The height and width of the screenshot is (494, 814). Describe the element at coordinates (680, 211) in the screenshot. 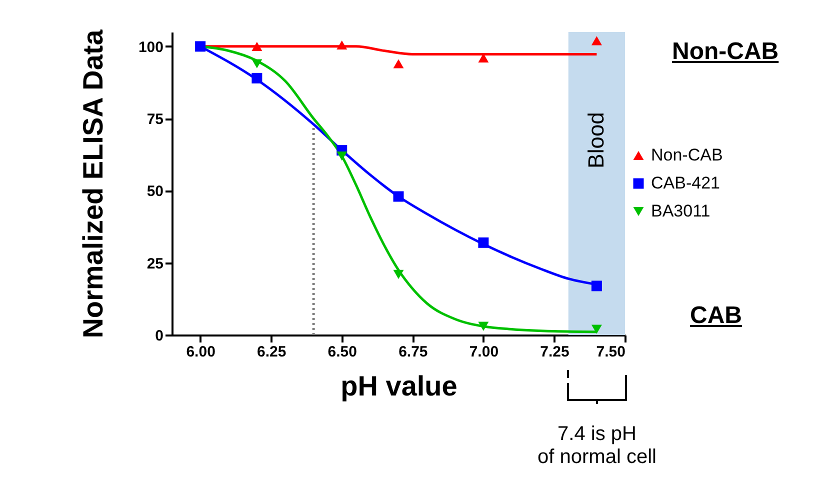

I see `legend-label: BA3011` at that location.